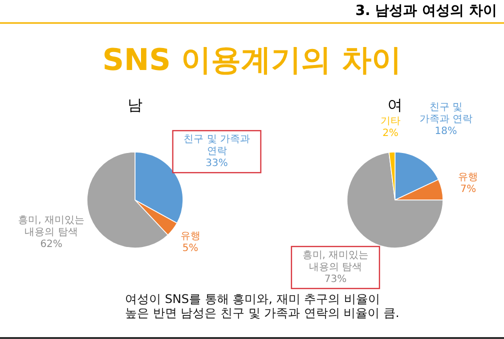  I want to click on chart-title: 남, so click(135, 105).